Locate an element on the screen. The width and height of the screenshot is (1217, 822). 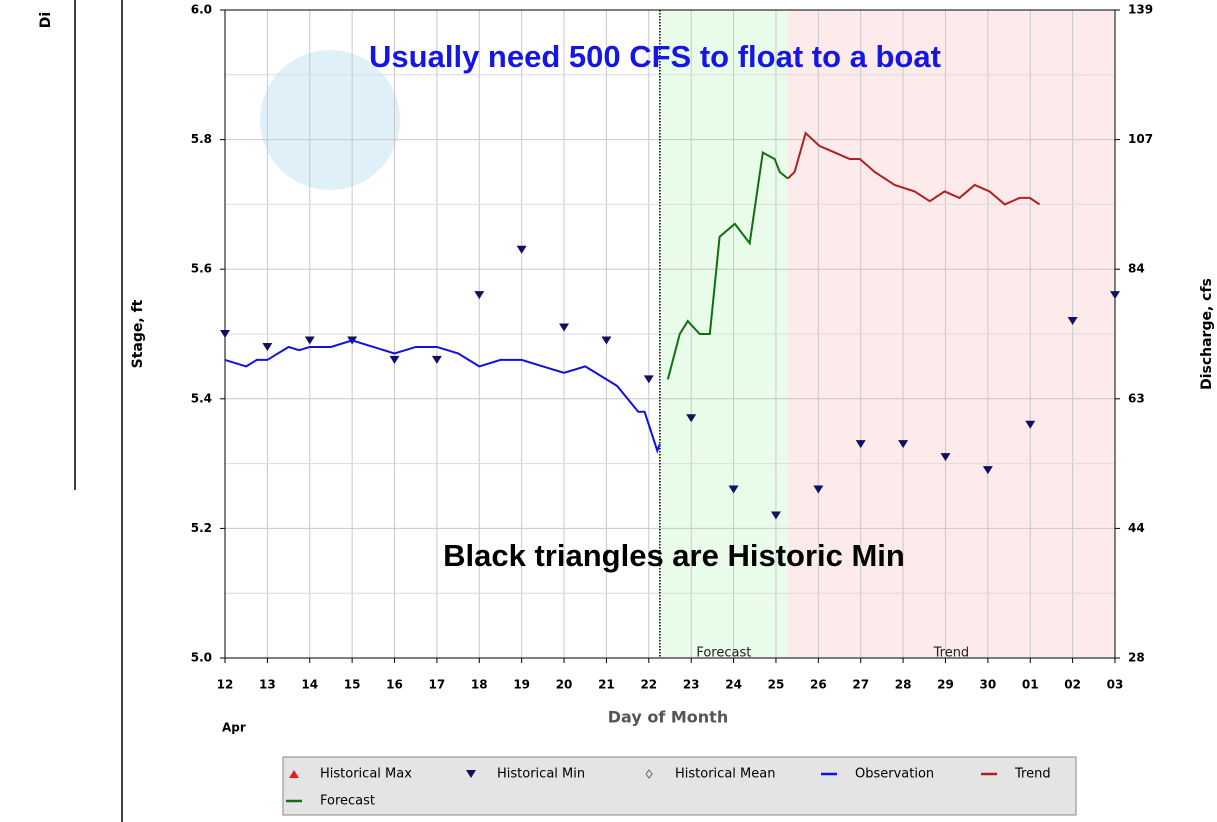
x-tick-label: 28 is located at coordinates (903, 685).